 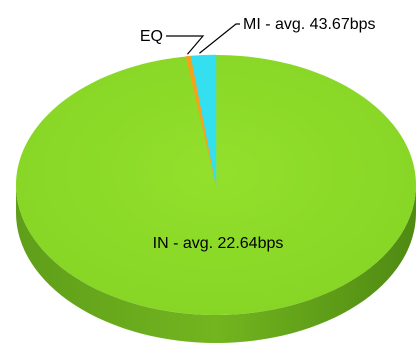 I want to click on slice-label-mi: MI - avg. 43.67bps, so click(x=309, y=24).